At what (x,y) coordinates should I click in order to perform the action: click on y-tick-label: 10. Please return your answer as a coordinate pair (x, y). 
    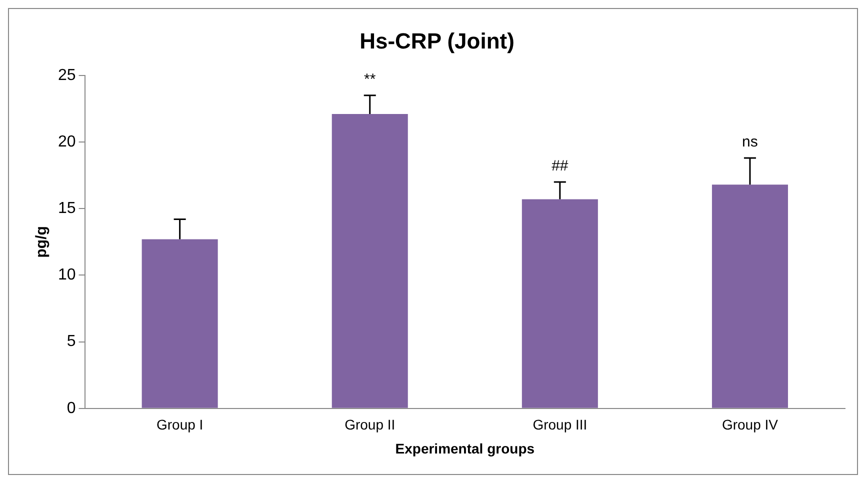
    Looking at the image, I should click on (67, 275).